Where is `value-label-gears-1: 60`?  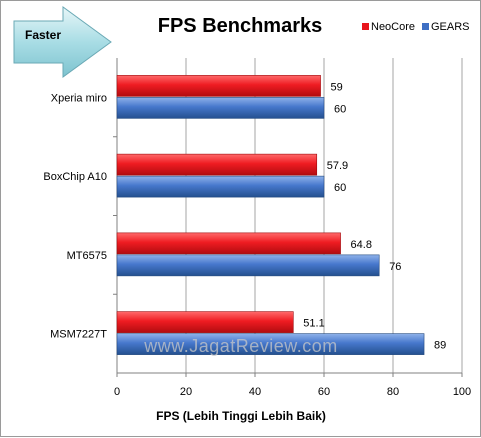 value-label-gears-1: 60 is located at coordinates (340, 188).